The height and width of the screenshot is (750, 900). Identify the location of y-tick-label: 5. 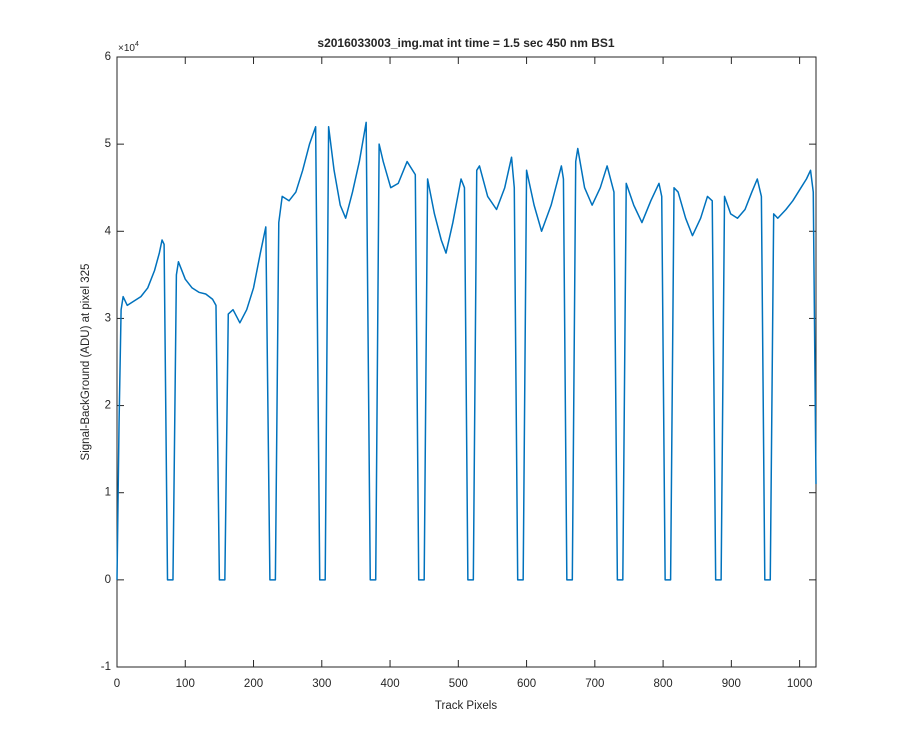
(108, 144).